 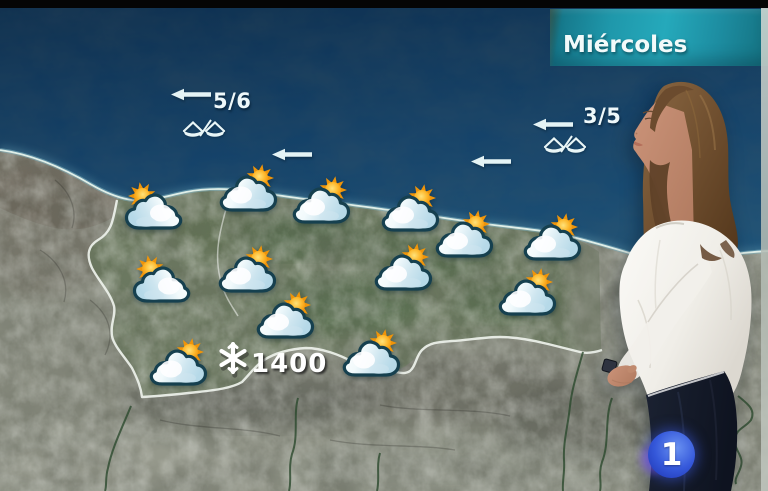 What do you see at coordinates (233, 359) in the screenshot?
I see `snowflake-icon` at bounding box center [233, 359].